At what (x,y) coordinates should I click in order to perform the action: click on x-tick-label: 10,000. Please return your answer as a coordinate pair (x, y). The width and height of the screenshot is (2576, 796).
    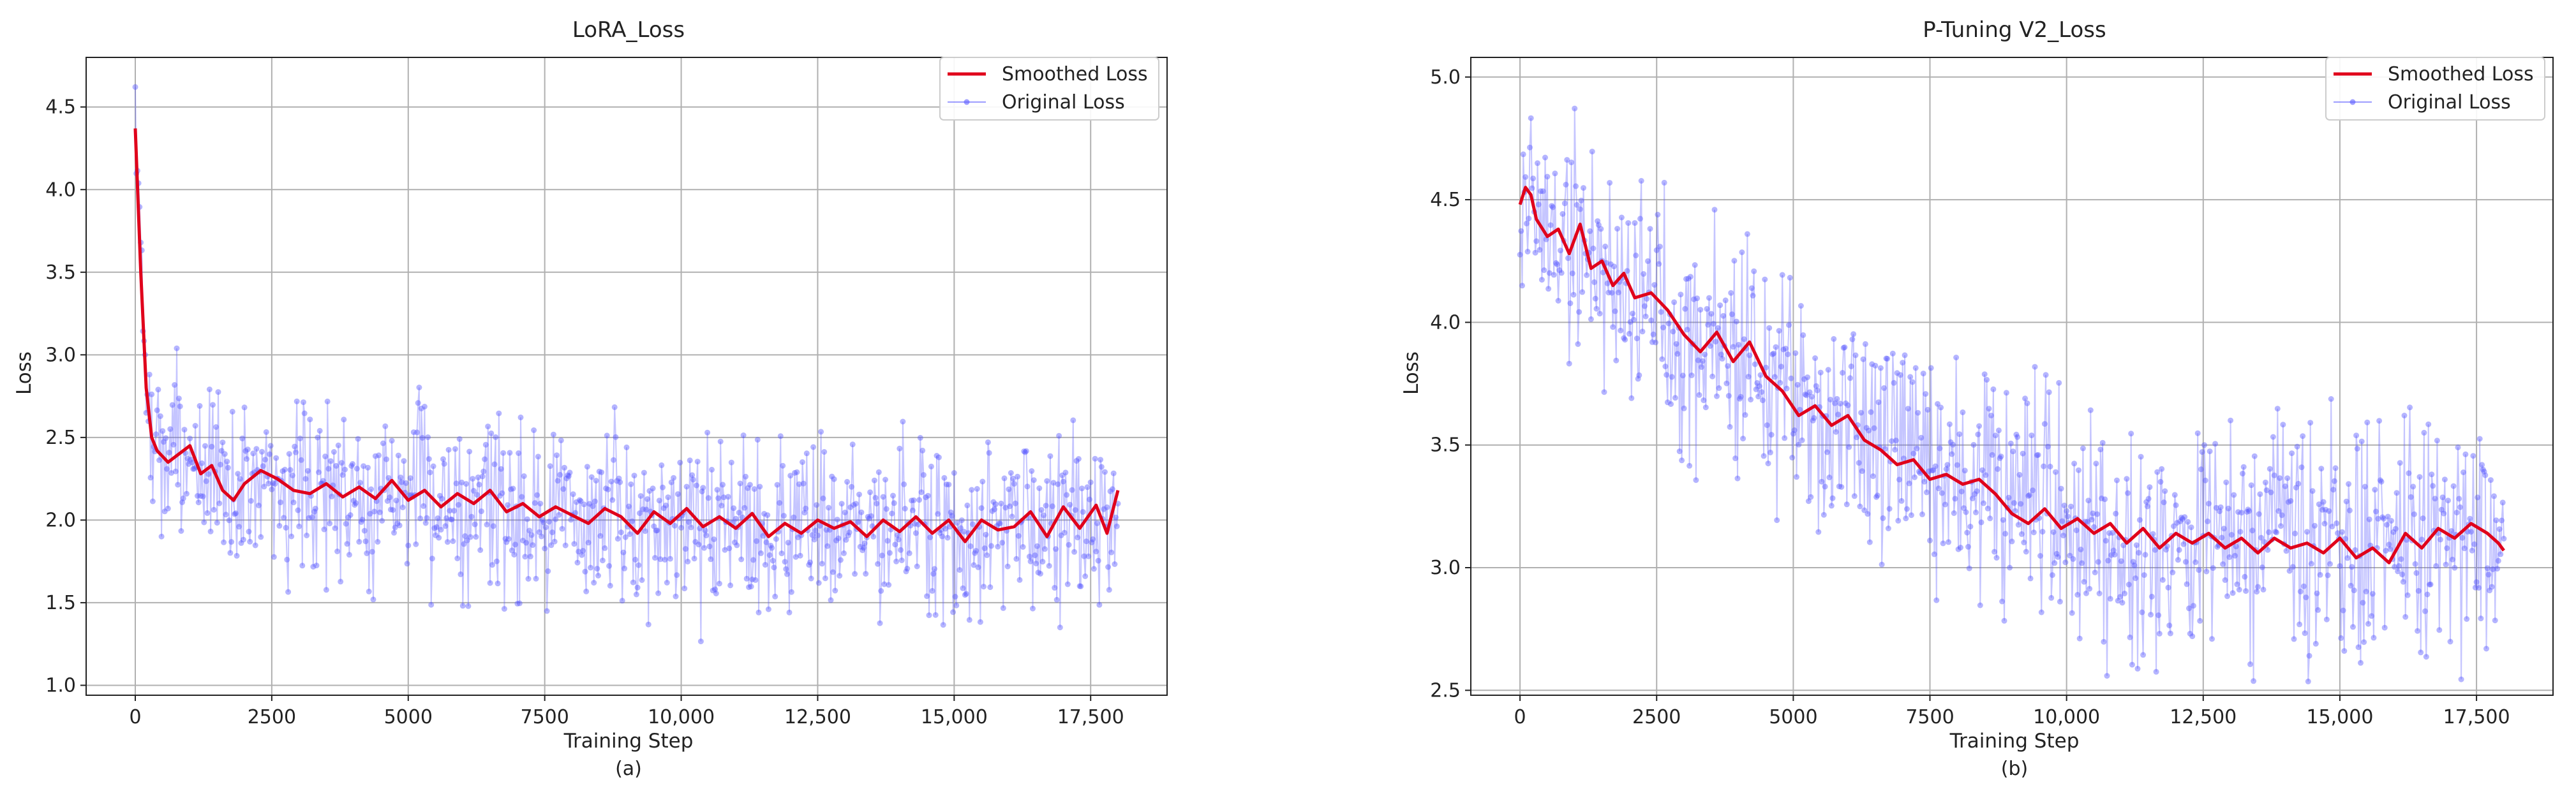
    Looking at the image, I should click on (2066, 717).